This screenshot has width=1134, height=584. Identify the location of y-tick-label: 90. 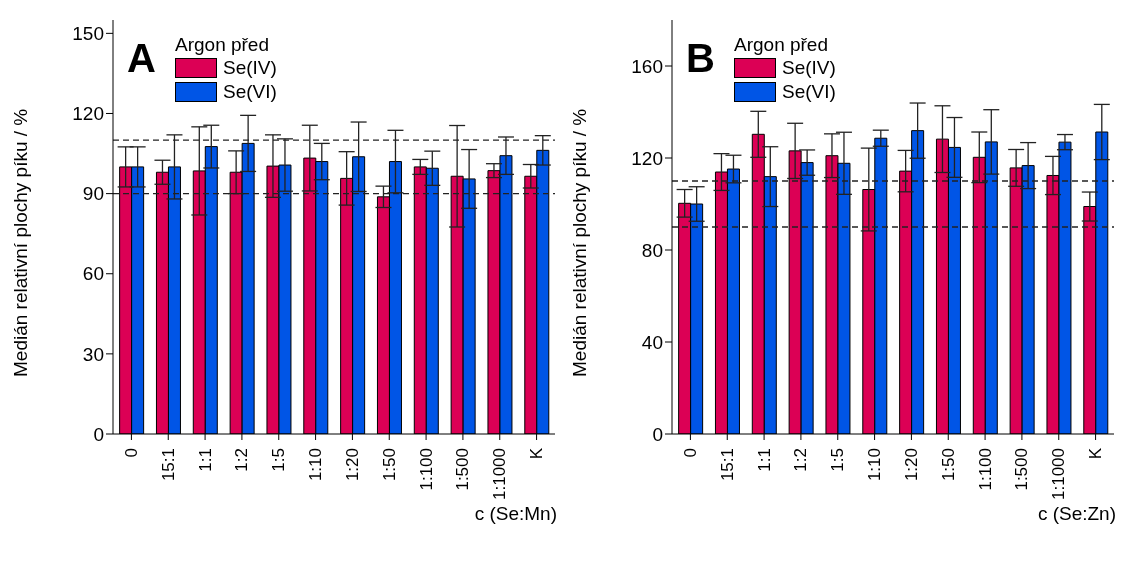
(93, 194).